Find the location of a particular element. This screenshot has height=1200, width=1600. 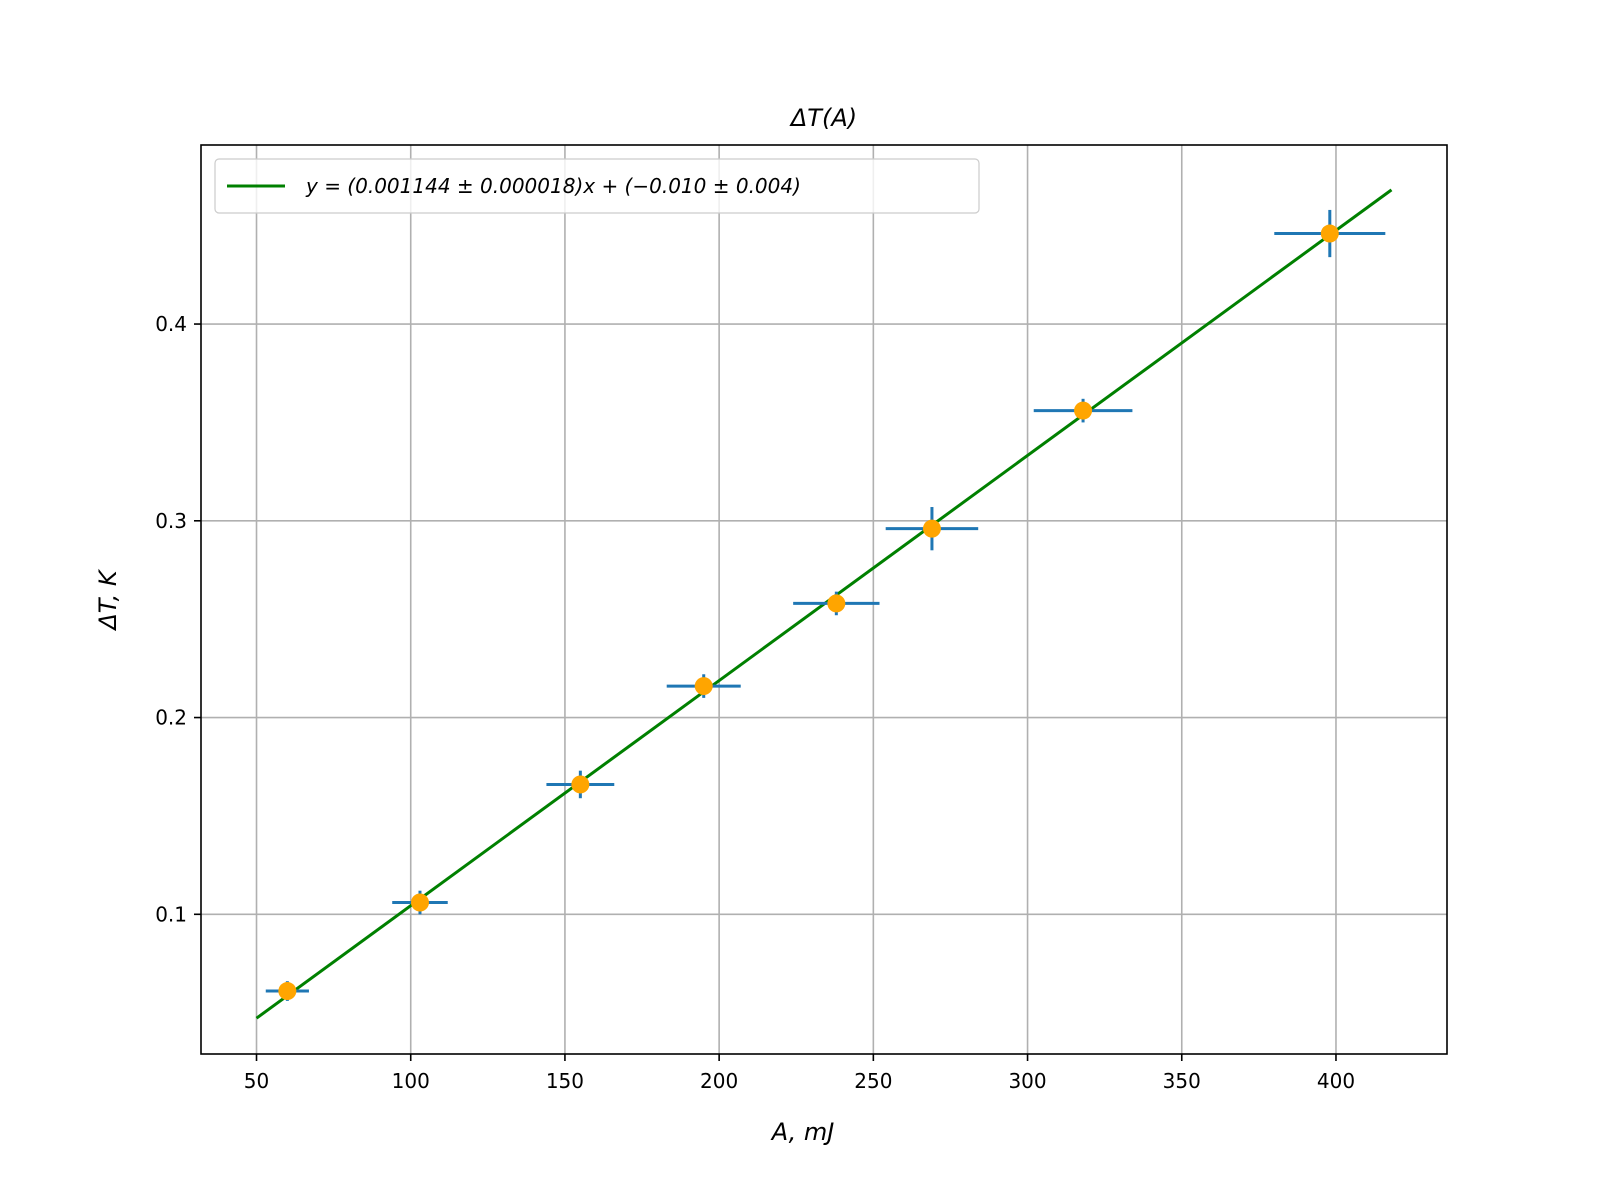

legend-box is located at coordinates (597, 186).